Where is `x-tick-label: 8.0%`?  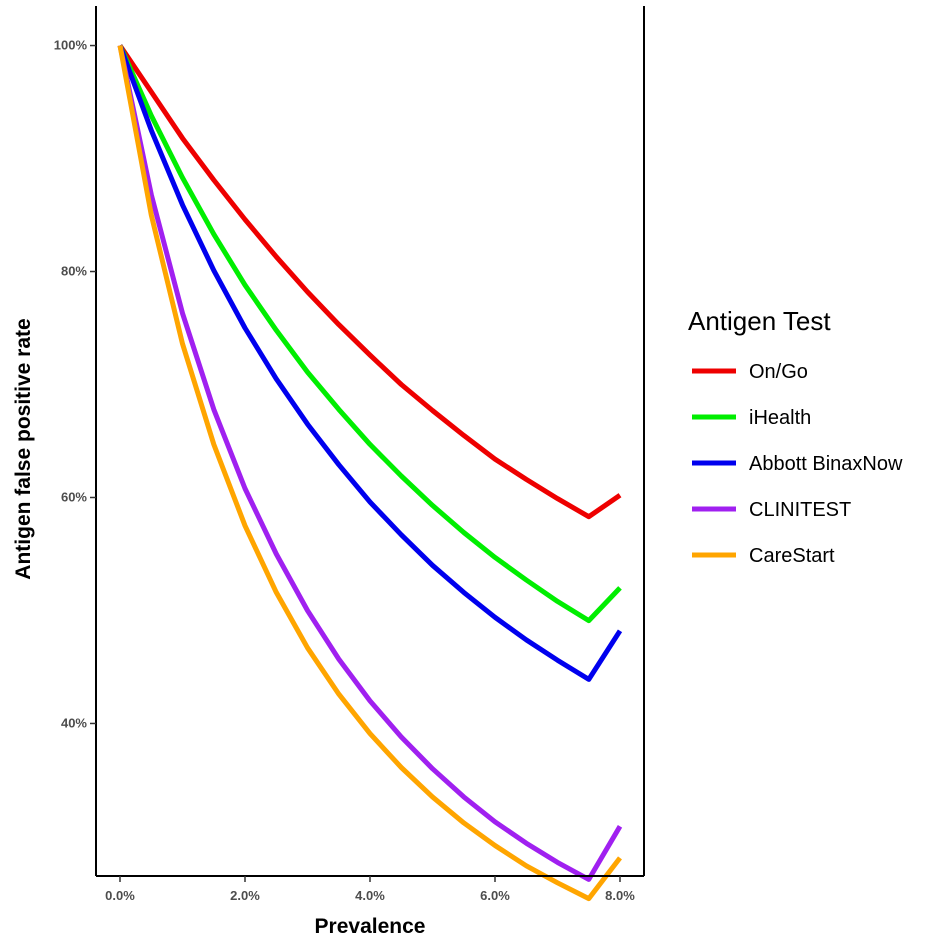
x-tick-label: 8.0% is located at coordinates (620, 895).